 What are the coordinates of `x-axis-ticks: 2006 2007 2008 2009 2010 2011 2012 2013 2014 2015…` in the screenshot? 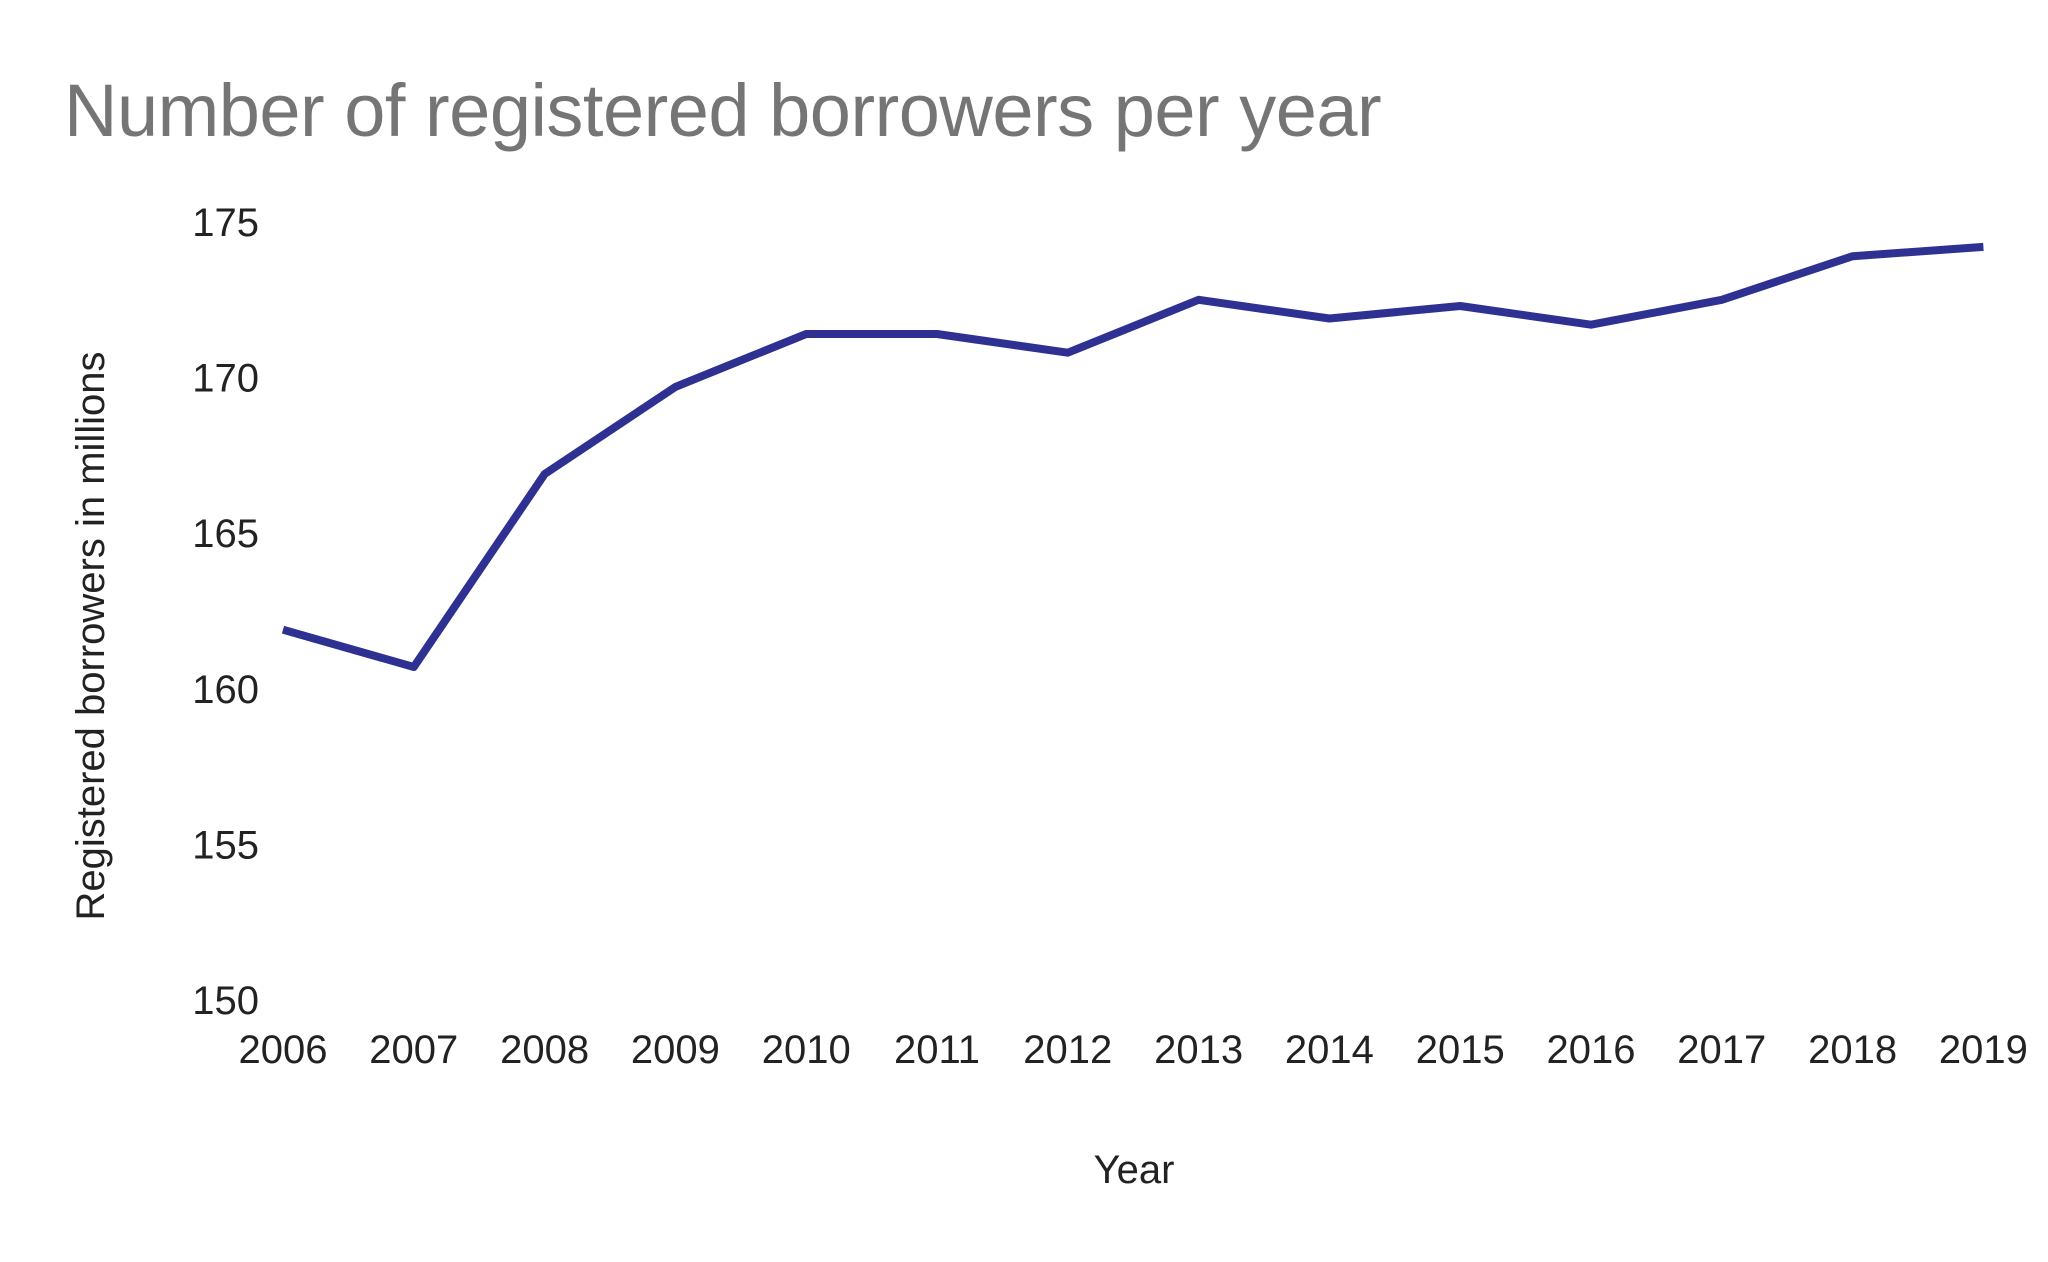 It's located at (1133, 1050).